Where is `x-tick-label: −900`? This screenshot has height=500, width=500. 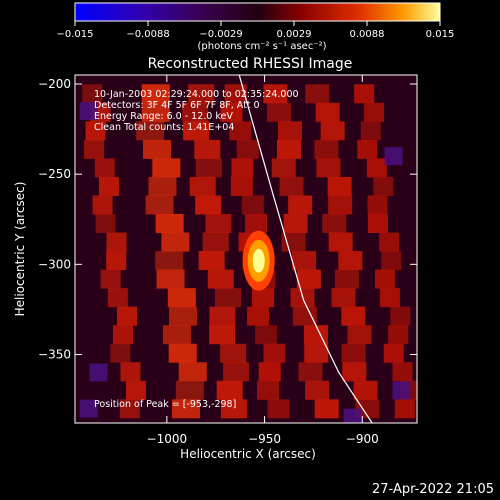 x-tick-label: −900 is located at coordinates (362, 439).